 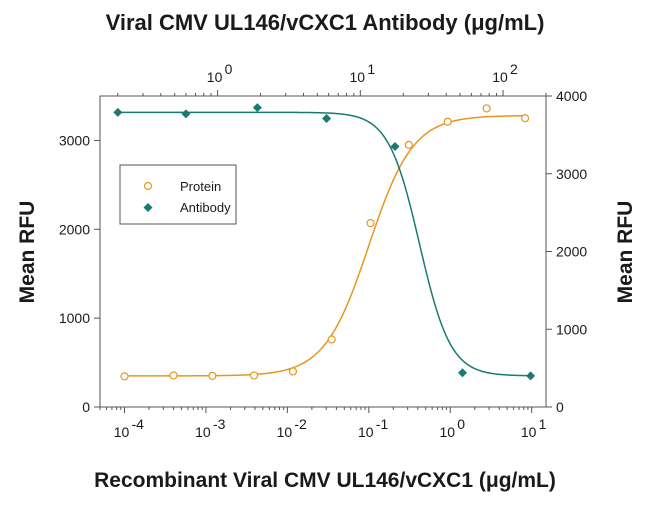 What do you see at coordinates (514, 69) in the screenshot?
I see `x-top-tick-exponent: 2` at bounding box center [514, 69].